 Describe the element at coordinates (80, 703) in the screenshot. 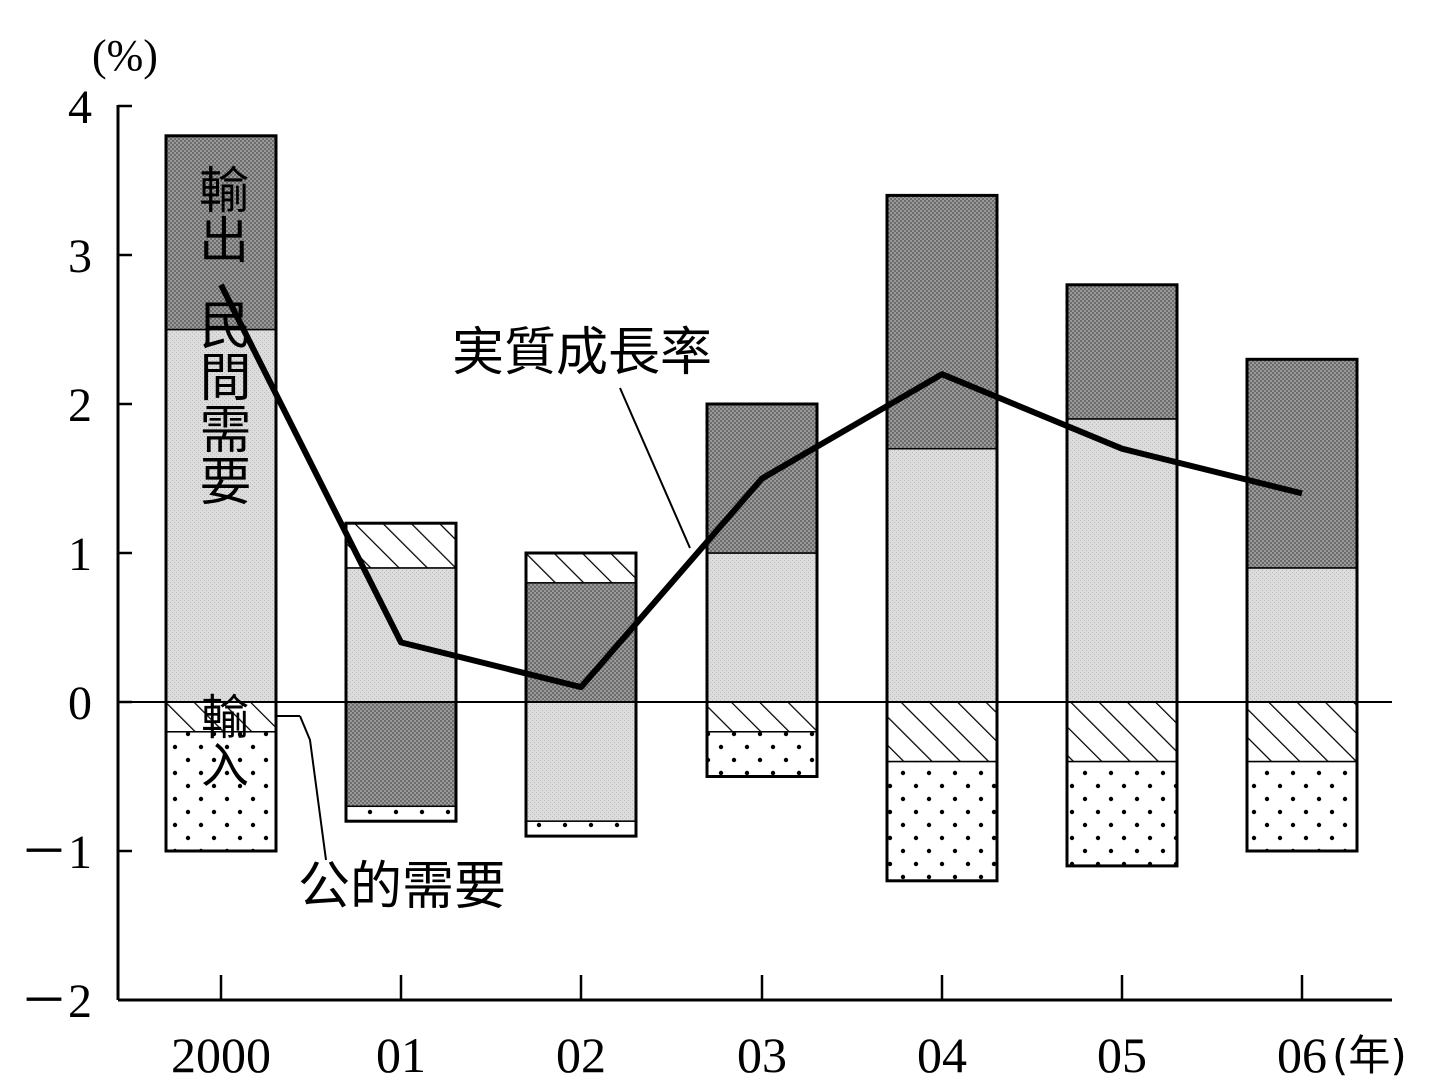

I see `y-tick-label: 0` at that location.